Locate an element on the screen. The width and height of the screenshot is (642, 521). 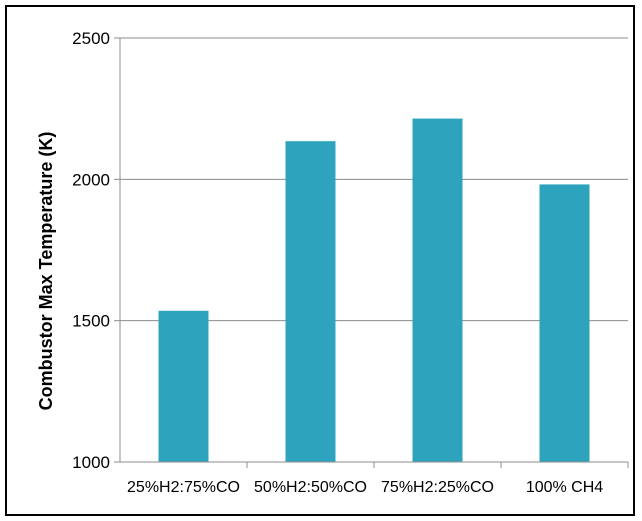
y-tick-label: 2500 is located at coordinates (91, 38).